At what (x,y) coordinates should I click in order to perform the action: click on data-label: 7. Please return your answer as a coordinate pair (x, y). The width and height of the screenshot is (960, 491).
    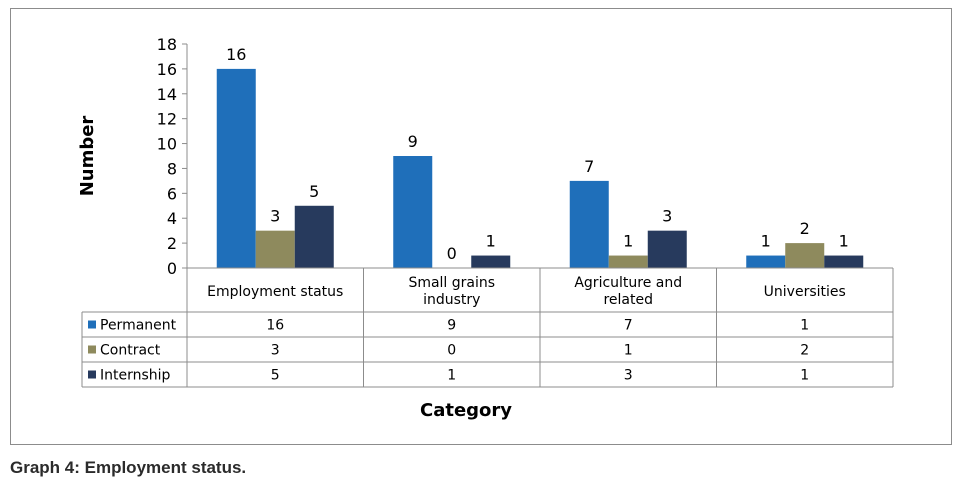
    Looking at the image, I should click on (589, 166).